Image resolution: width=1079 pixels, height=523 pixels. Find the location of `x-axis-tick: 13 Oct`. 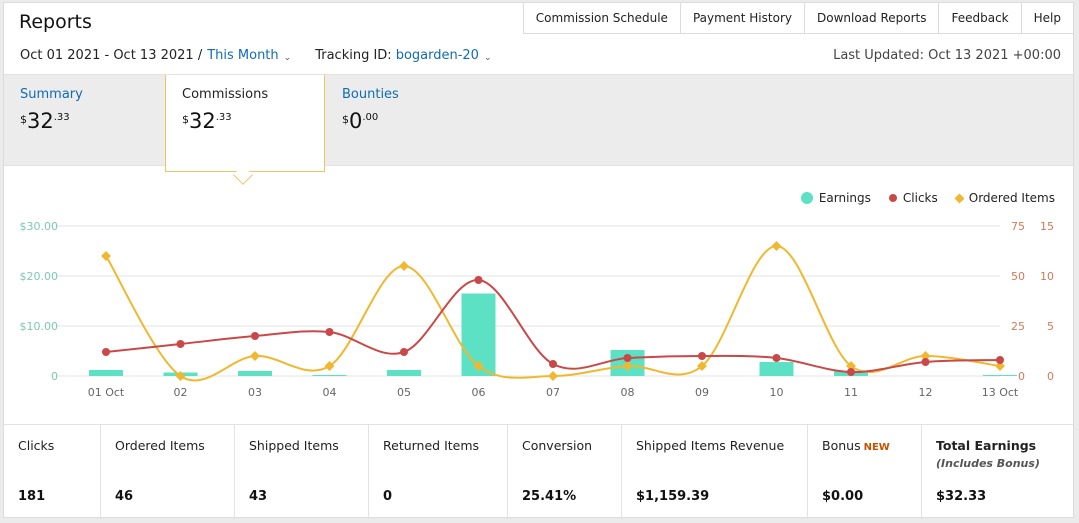

x-axis-tick: 13 Oct is located at coordinates (1000, 392).